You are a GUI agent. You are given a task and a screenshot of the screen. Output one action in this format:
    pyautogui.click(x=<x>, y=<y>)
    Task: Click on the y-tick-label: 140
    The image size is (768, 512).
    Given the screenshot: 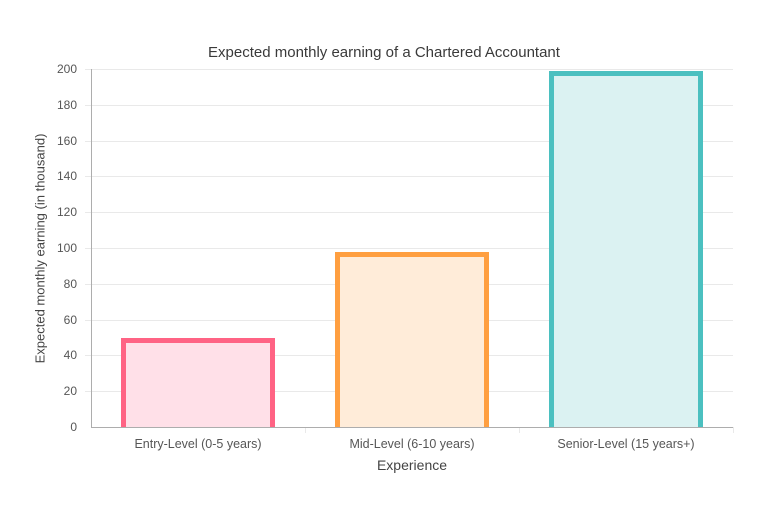 What is the action you would take?
    pyautogui.click(x=66, y=176)
    